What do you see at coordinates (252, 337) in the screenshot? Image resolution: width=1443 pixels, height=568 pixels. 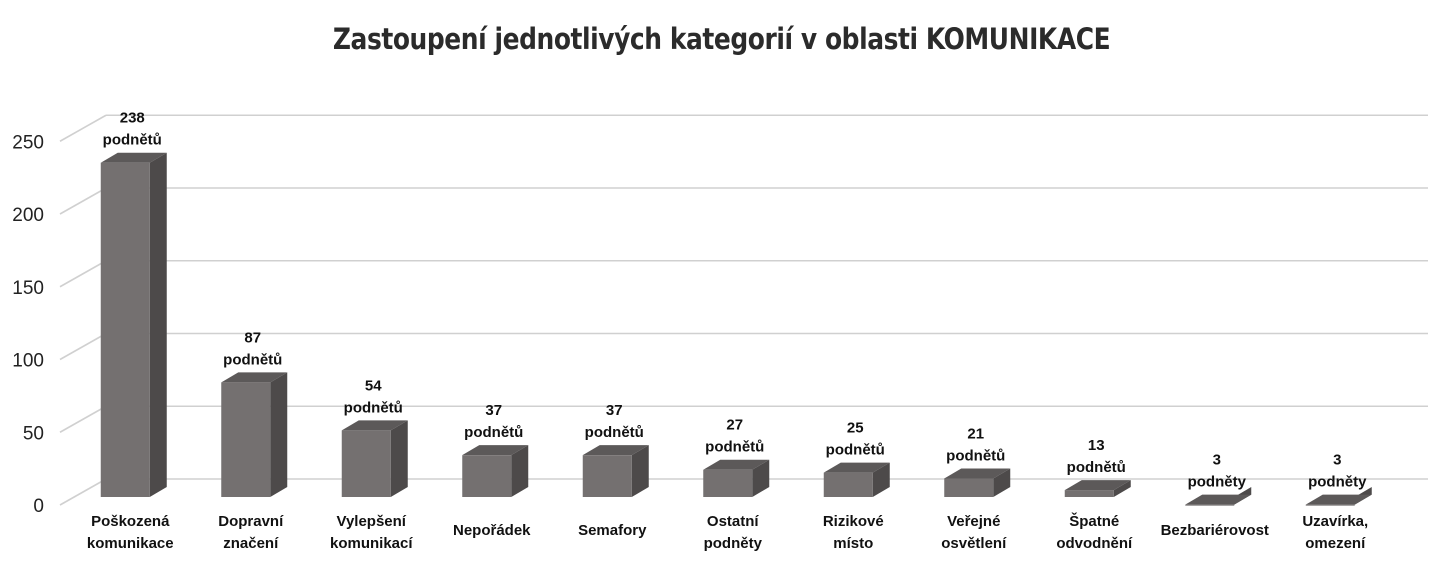 I see `data-label-value: 87` at bounding box center [252, 337].